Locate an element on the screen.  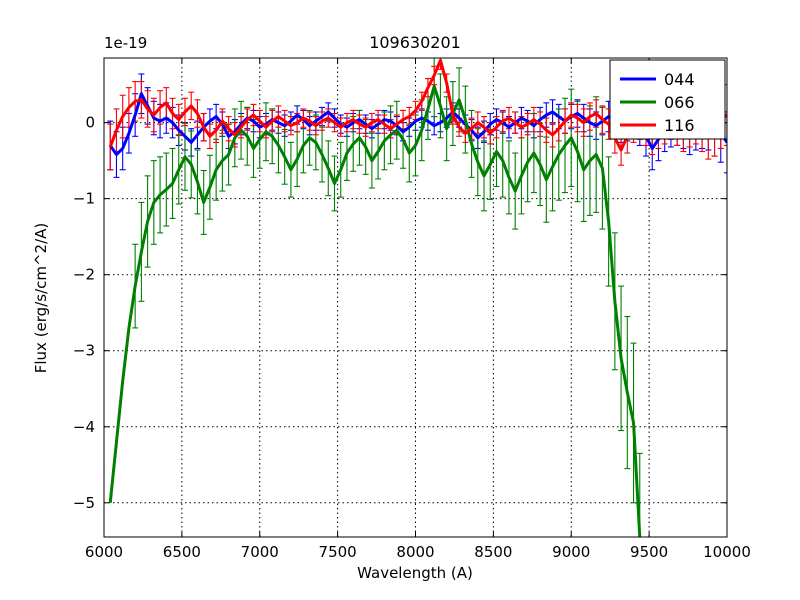
x-tick-label: 6500 is located at coordinates (182, 552).